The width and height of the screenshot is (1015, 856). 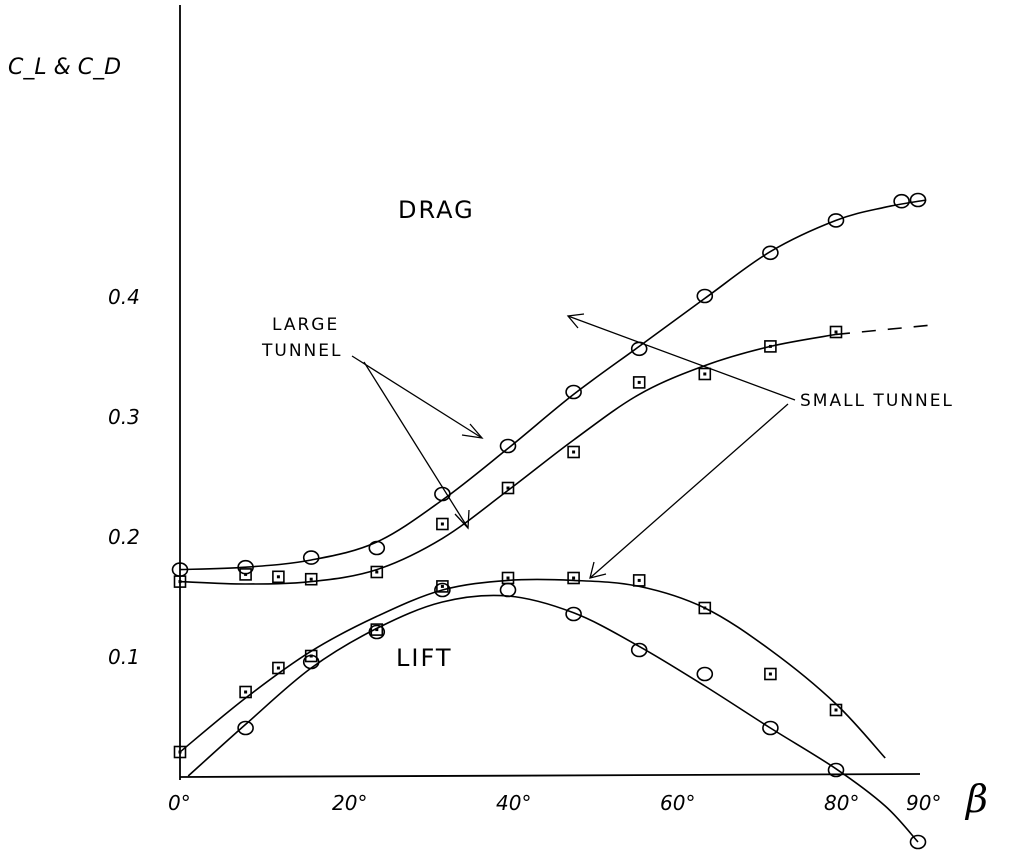 I want to click on large-tunnel-label-line2: TUNNEL, so click(x=301, y=351).